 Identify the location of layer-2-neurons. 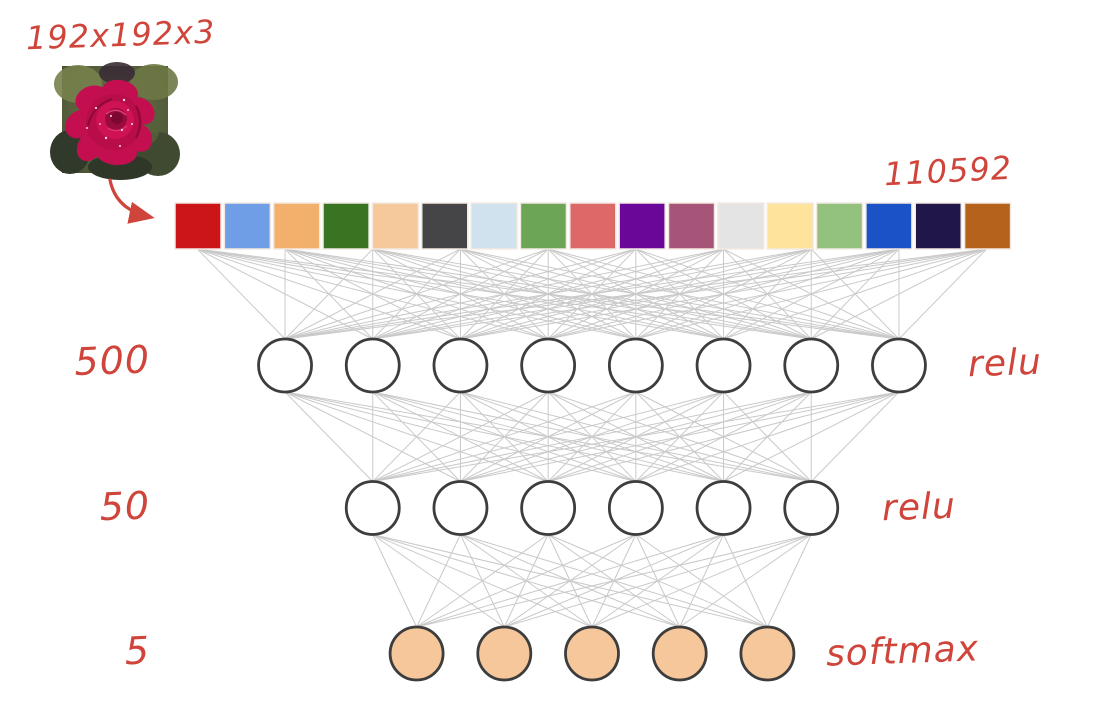
(592, 508).